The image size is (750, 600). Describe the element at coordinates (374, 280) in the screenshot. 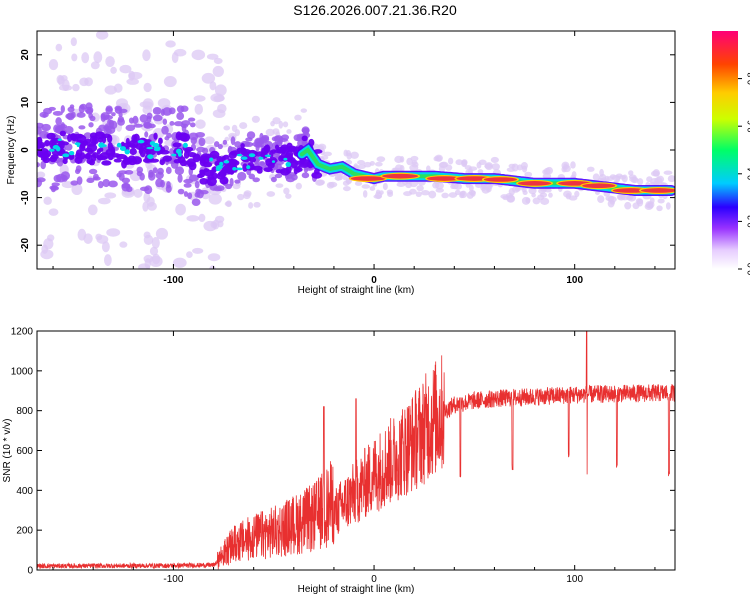

I see `x-tick-label: 0` at that location.